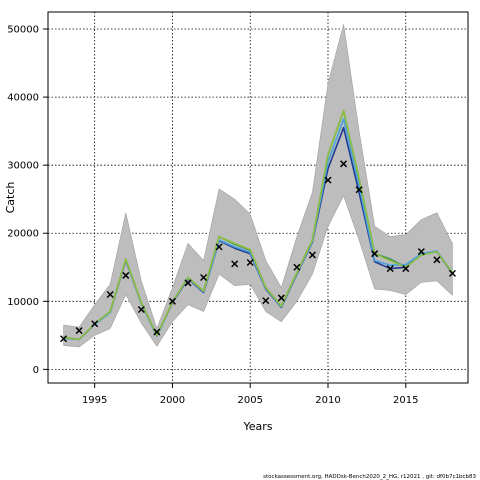 The width and height of the screenshot is (480, 480). Describe the element at coordinates (23, 30) in the screenshot. I see `y-tick-label: 50000` at that location.